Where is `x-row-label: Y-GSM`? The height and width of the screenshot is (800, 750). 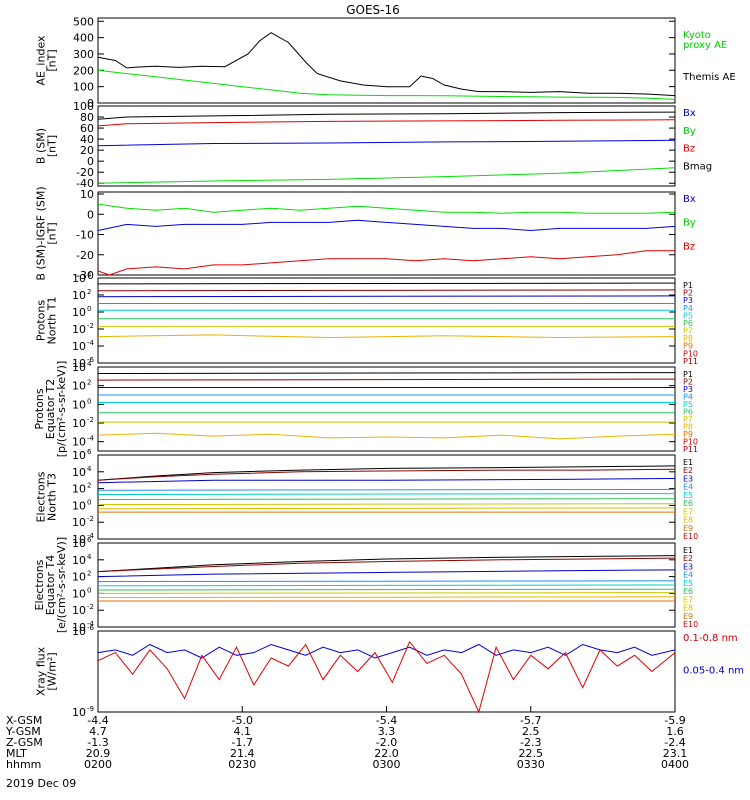 x-row-label: Y-GSM is located at coordinates (23, 731).